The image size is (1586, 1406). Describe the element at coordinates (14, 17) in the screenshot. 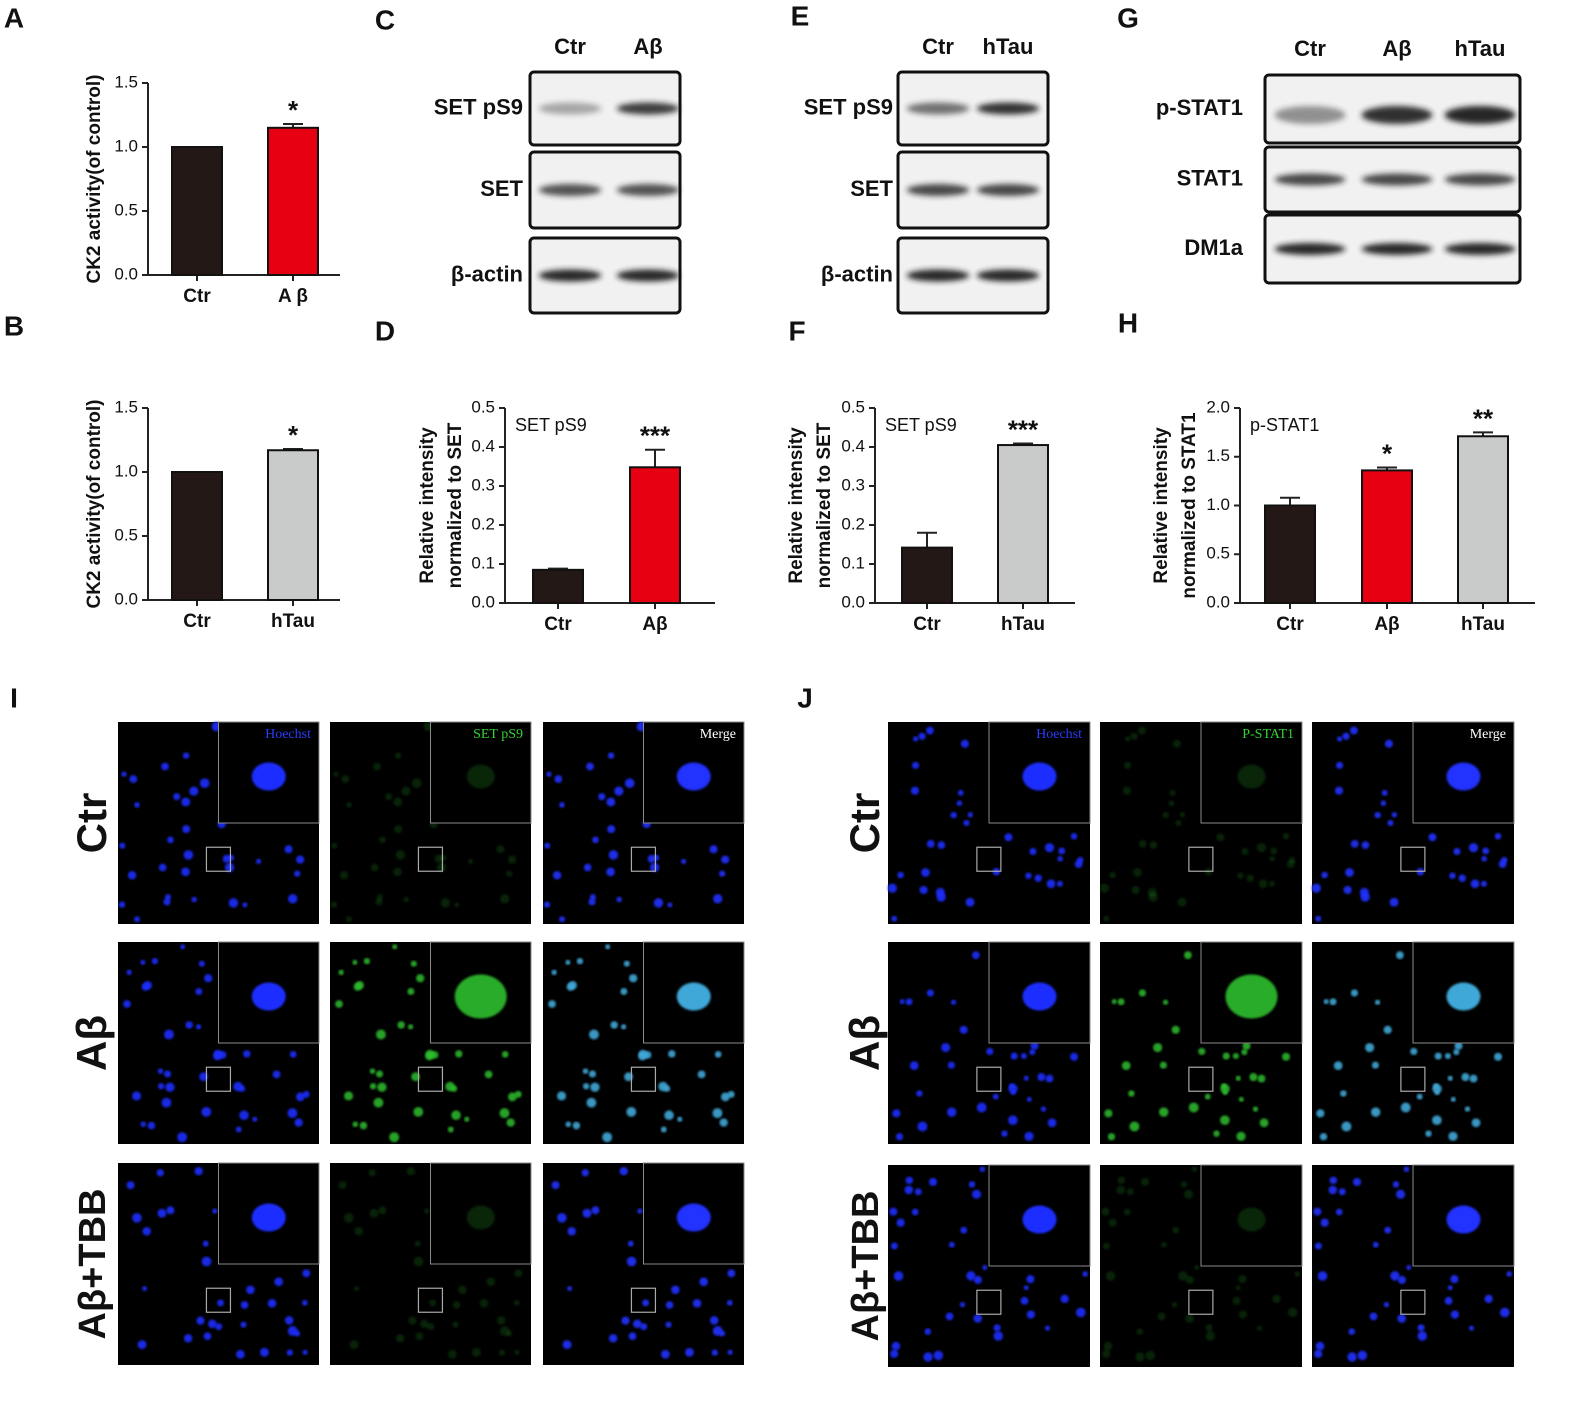

I see `panel-letter: A` at that location.